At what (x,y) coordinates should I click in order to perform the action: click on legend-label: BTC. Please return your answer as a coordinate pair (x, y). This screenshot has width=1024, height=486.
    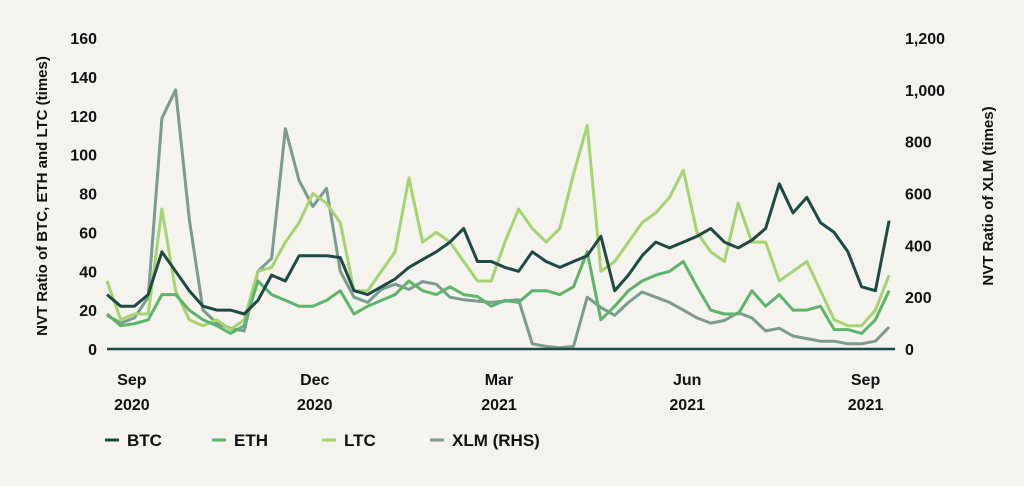
    Looking at the image, I should click on (144, 440).